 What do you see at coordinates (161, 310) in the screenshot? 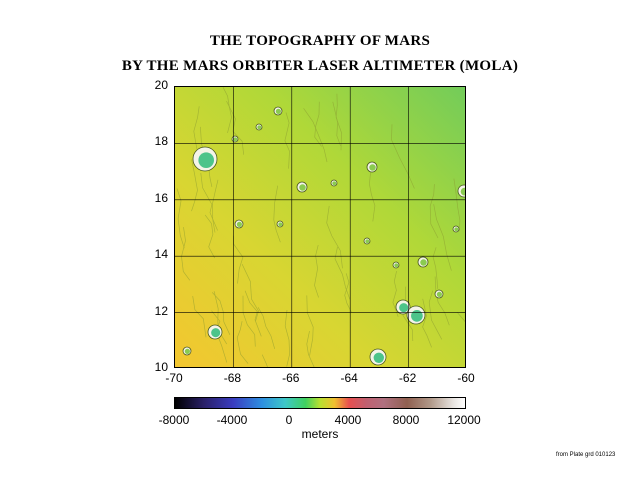
I see `y-tick-label: 12` at bounding box center [161, 310].